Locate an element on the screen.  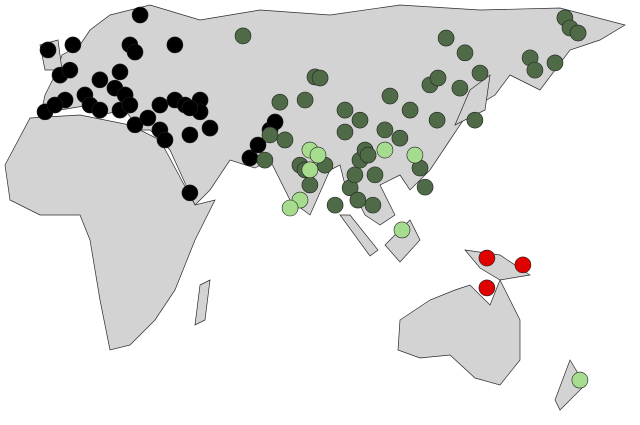
sumatra is located at coordinates (359, 235).